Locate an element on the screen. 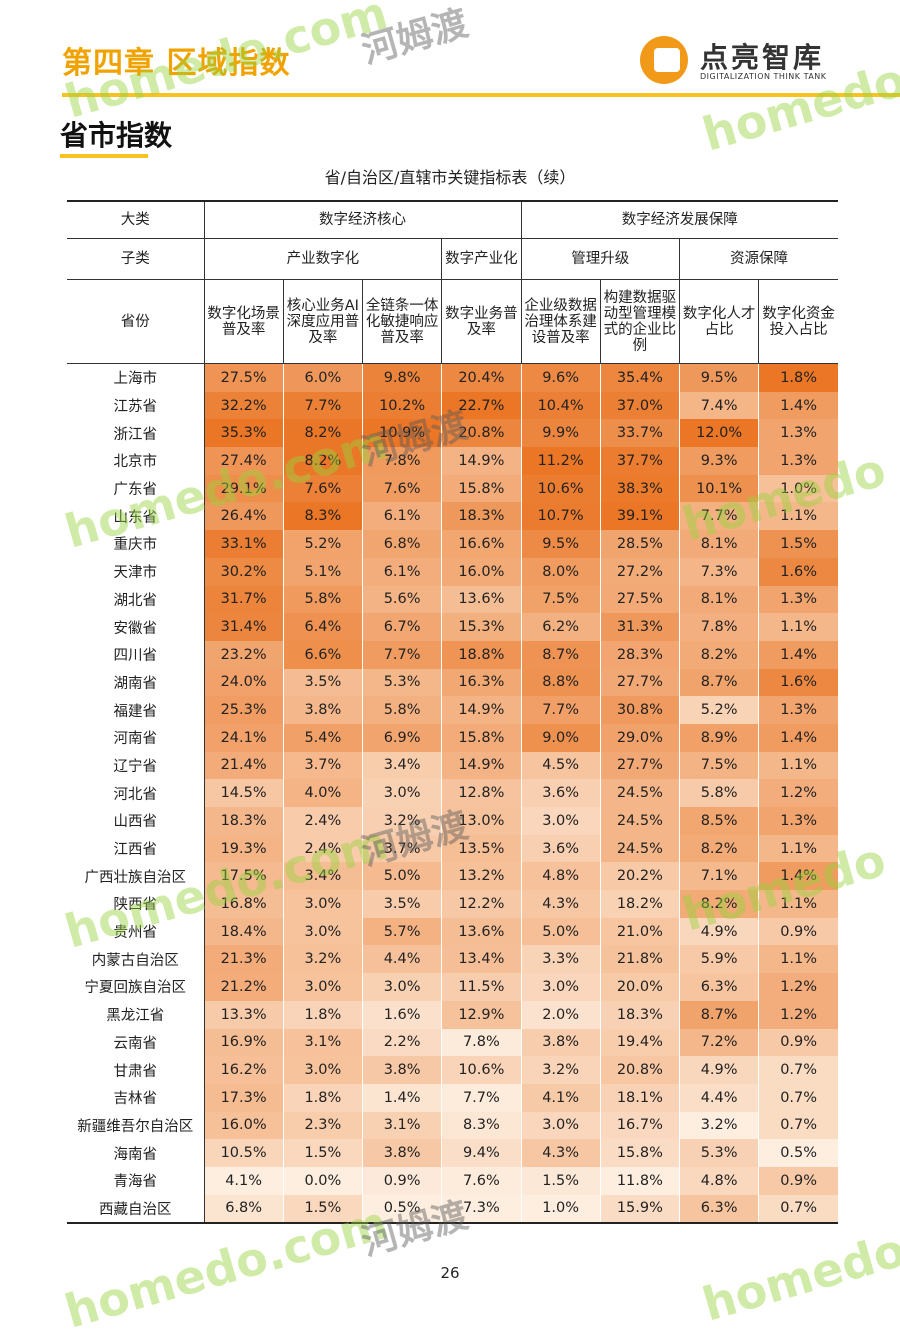 The width and height of the screenshot is (900, 1339). value-cell: 16.0% is located at coordinates (243, 1125).